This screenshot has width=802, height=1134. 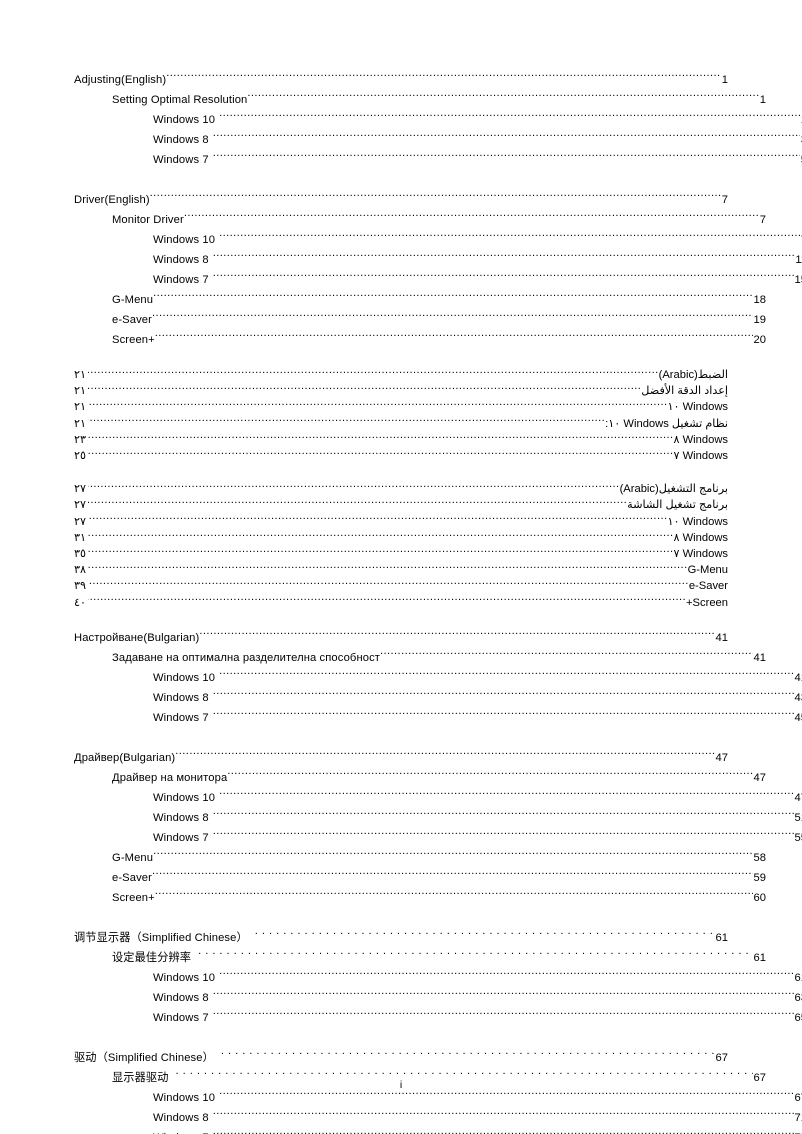 I want to click on toc-entry: Windows 8 71, so click(x=438, y=1118).